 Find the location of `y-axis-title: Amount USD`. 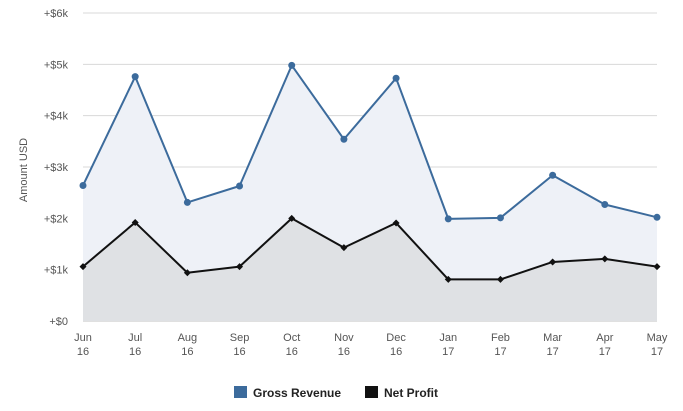

y-axis-title: Amount USD is located at coordinates (24, 170).